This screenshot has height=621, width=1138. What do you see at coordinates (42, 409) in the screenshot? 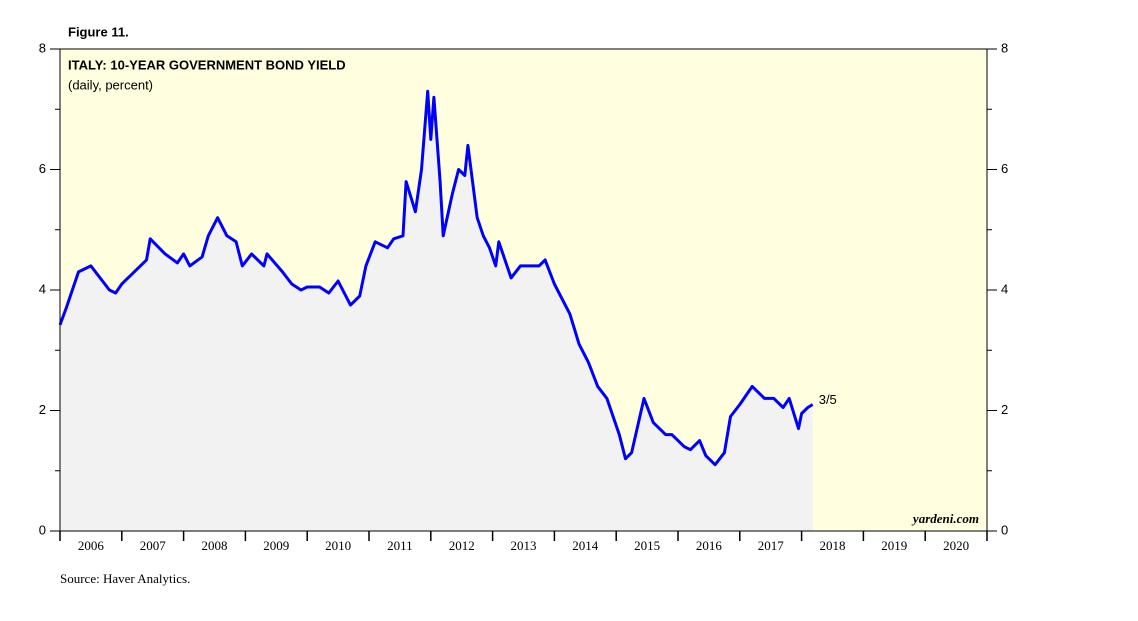
I see `y-tick-label: 2` at bounding box center [42, 409].